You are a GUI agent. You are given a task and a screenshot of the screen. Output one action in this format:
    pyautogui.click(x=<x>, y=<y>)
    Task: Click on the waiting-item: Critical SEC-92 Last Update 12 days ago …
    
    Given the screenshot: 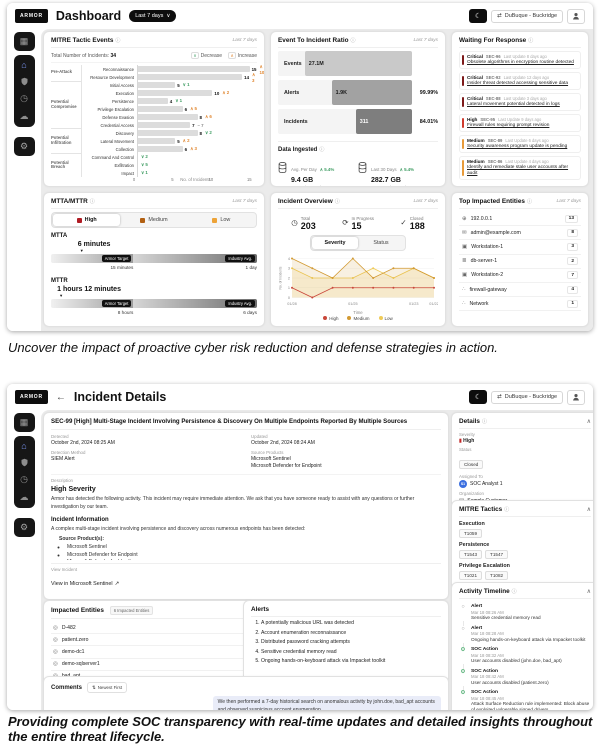 What is the action you would take?
    pyautogui.click(x=520, y=81)
    